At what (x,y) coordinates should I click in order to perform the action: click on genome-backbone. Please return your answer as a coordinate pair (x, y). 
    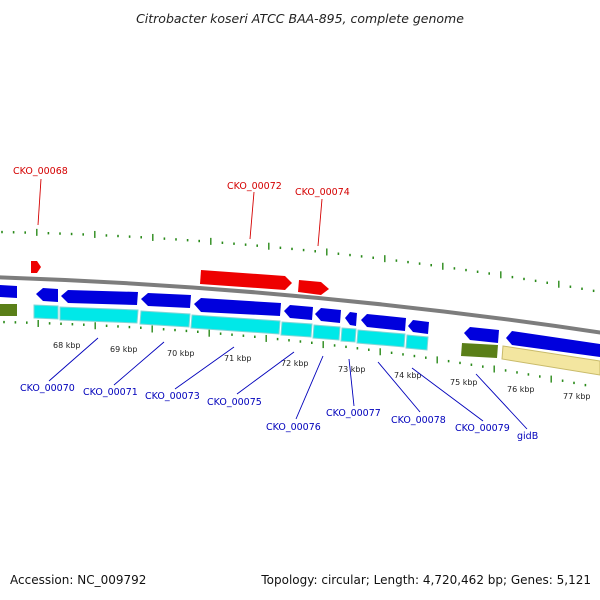
    Looking at the image, I should click on (300, 305).